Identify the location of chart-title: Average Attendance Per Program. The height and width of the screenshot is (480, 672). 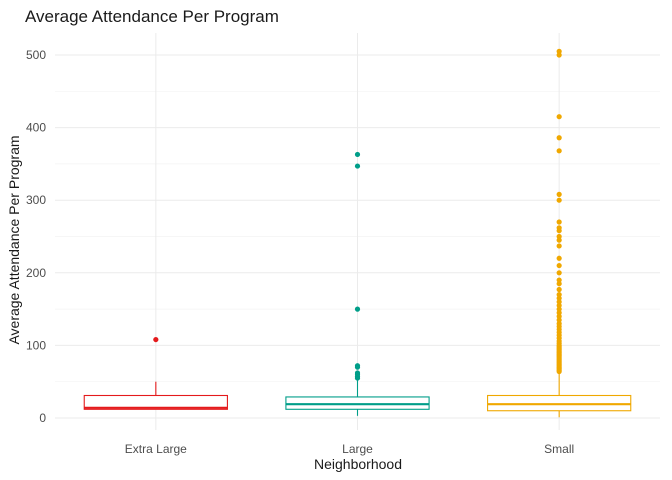
(152, 16).